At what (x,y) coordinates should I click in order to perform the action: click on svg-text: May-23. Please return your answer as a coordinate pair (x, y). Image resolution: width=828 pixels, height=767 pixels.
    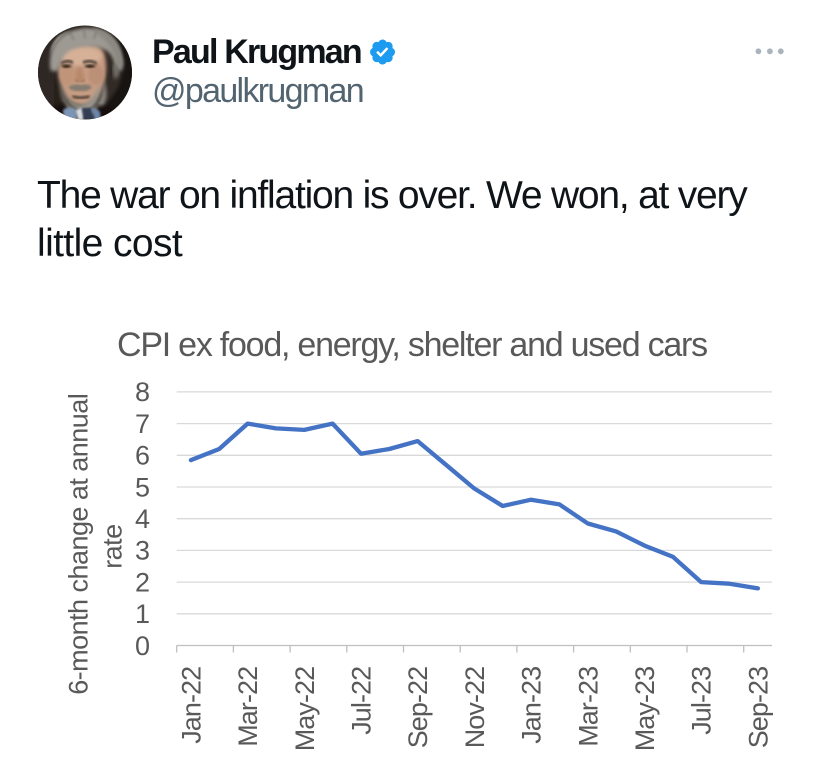
    Looking at the image, I should click on (645, 709).